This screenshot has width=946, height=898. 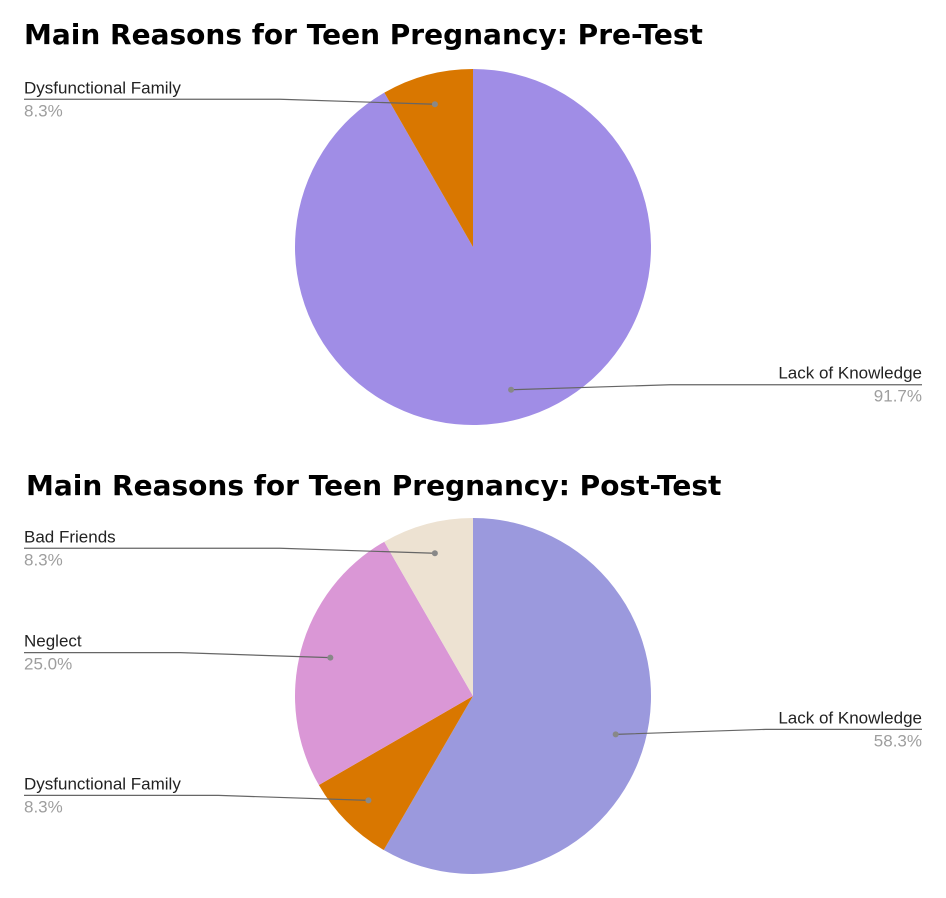 I want to click on pie-slice-lack-of-knowledge, so click(x=517, y=696).